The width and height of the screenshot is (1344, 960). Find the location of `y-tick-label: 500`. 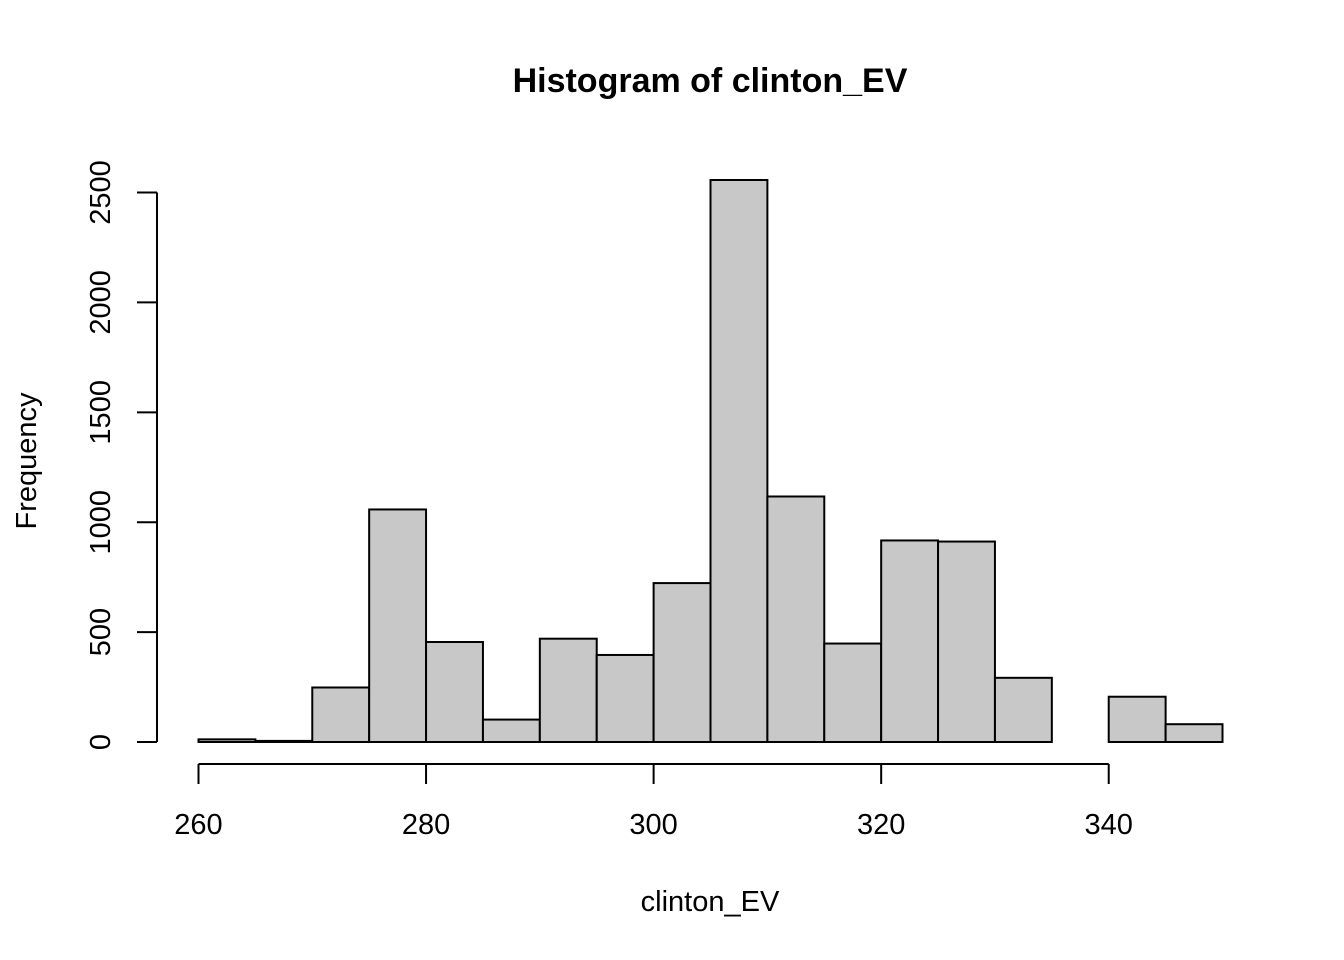

y-tick-label: 500 is located at coordinates (101, 632).